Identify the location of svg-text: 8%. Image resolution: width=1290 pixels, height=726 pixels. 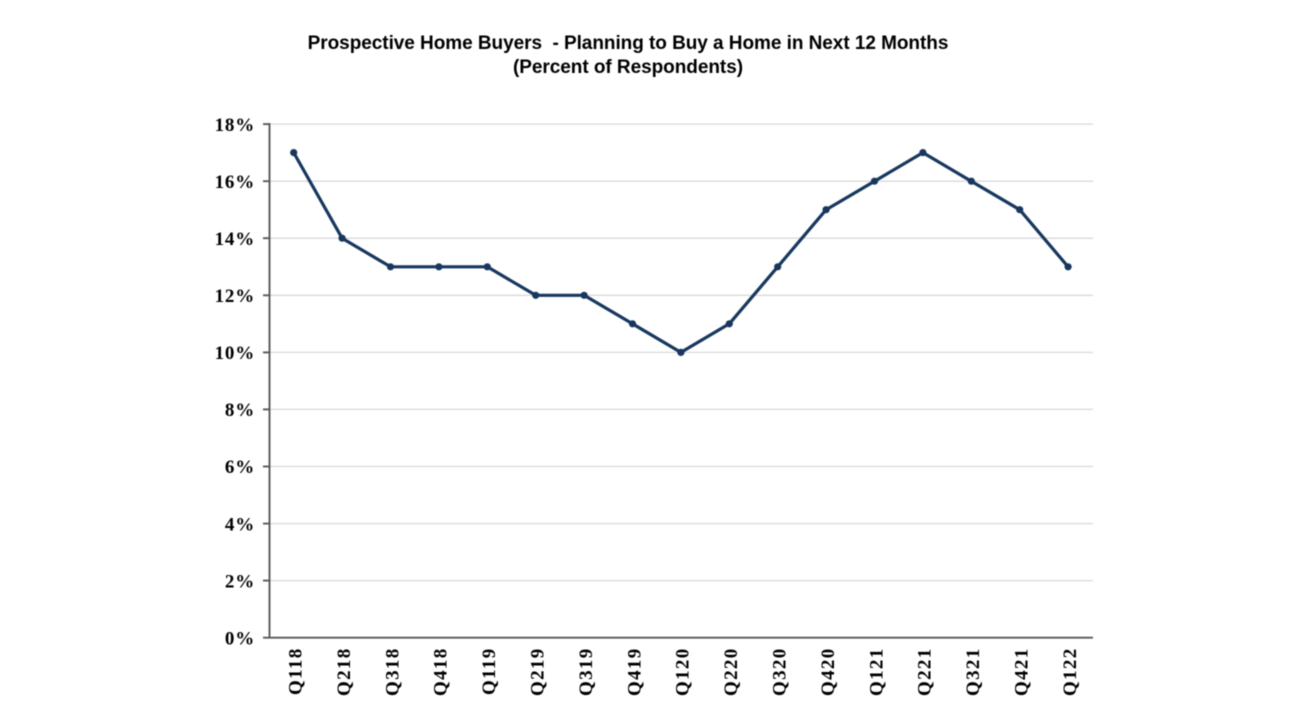
(240, 410).